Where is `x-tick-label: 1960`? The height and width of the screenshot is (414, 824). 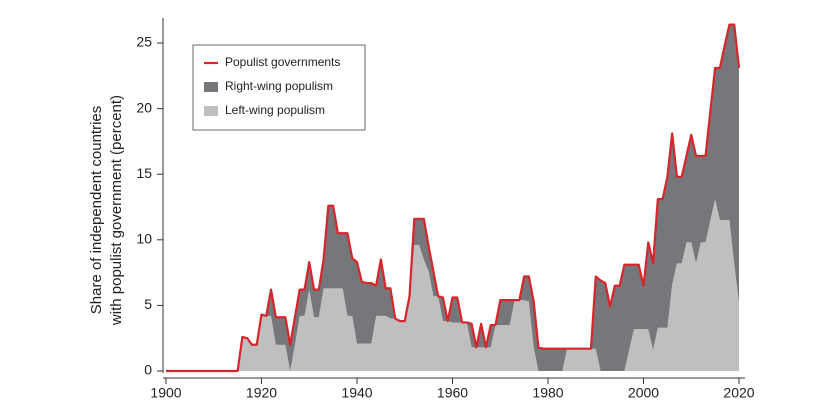
x-tick-label: 1960 is located at coordinates (452, 393).